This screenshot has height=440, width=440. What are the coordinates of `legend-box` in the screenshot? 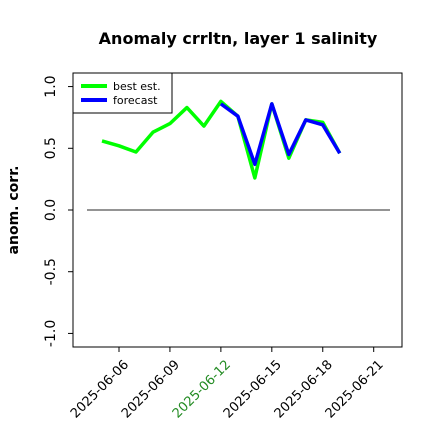 It's located at (122, 93).